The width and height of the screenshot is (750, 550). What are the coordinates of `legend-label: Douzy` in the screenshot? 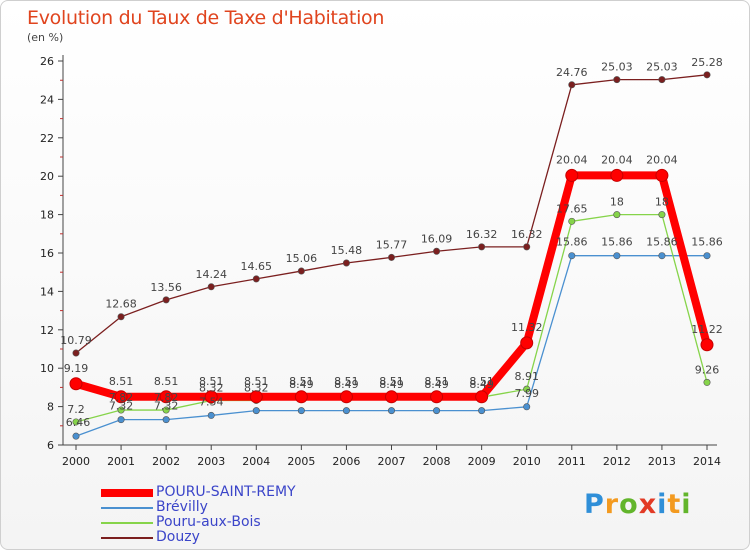 It's located at (178, 537).